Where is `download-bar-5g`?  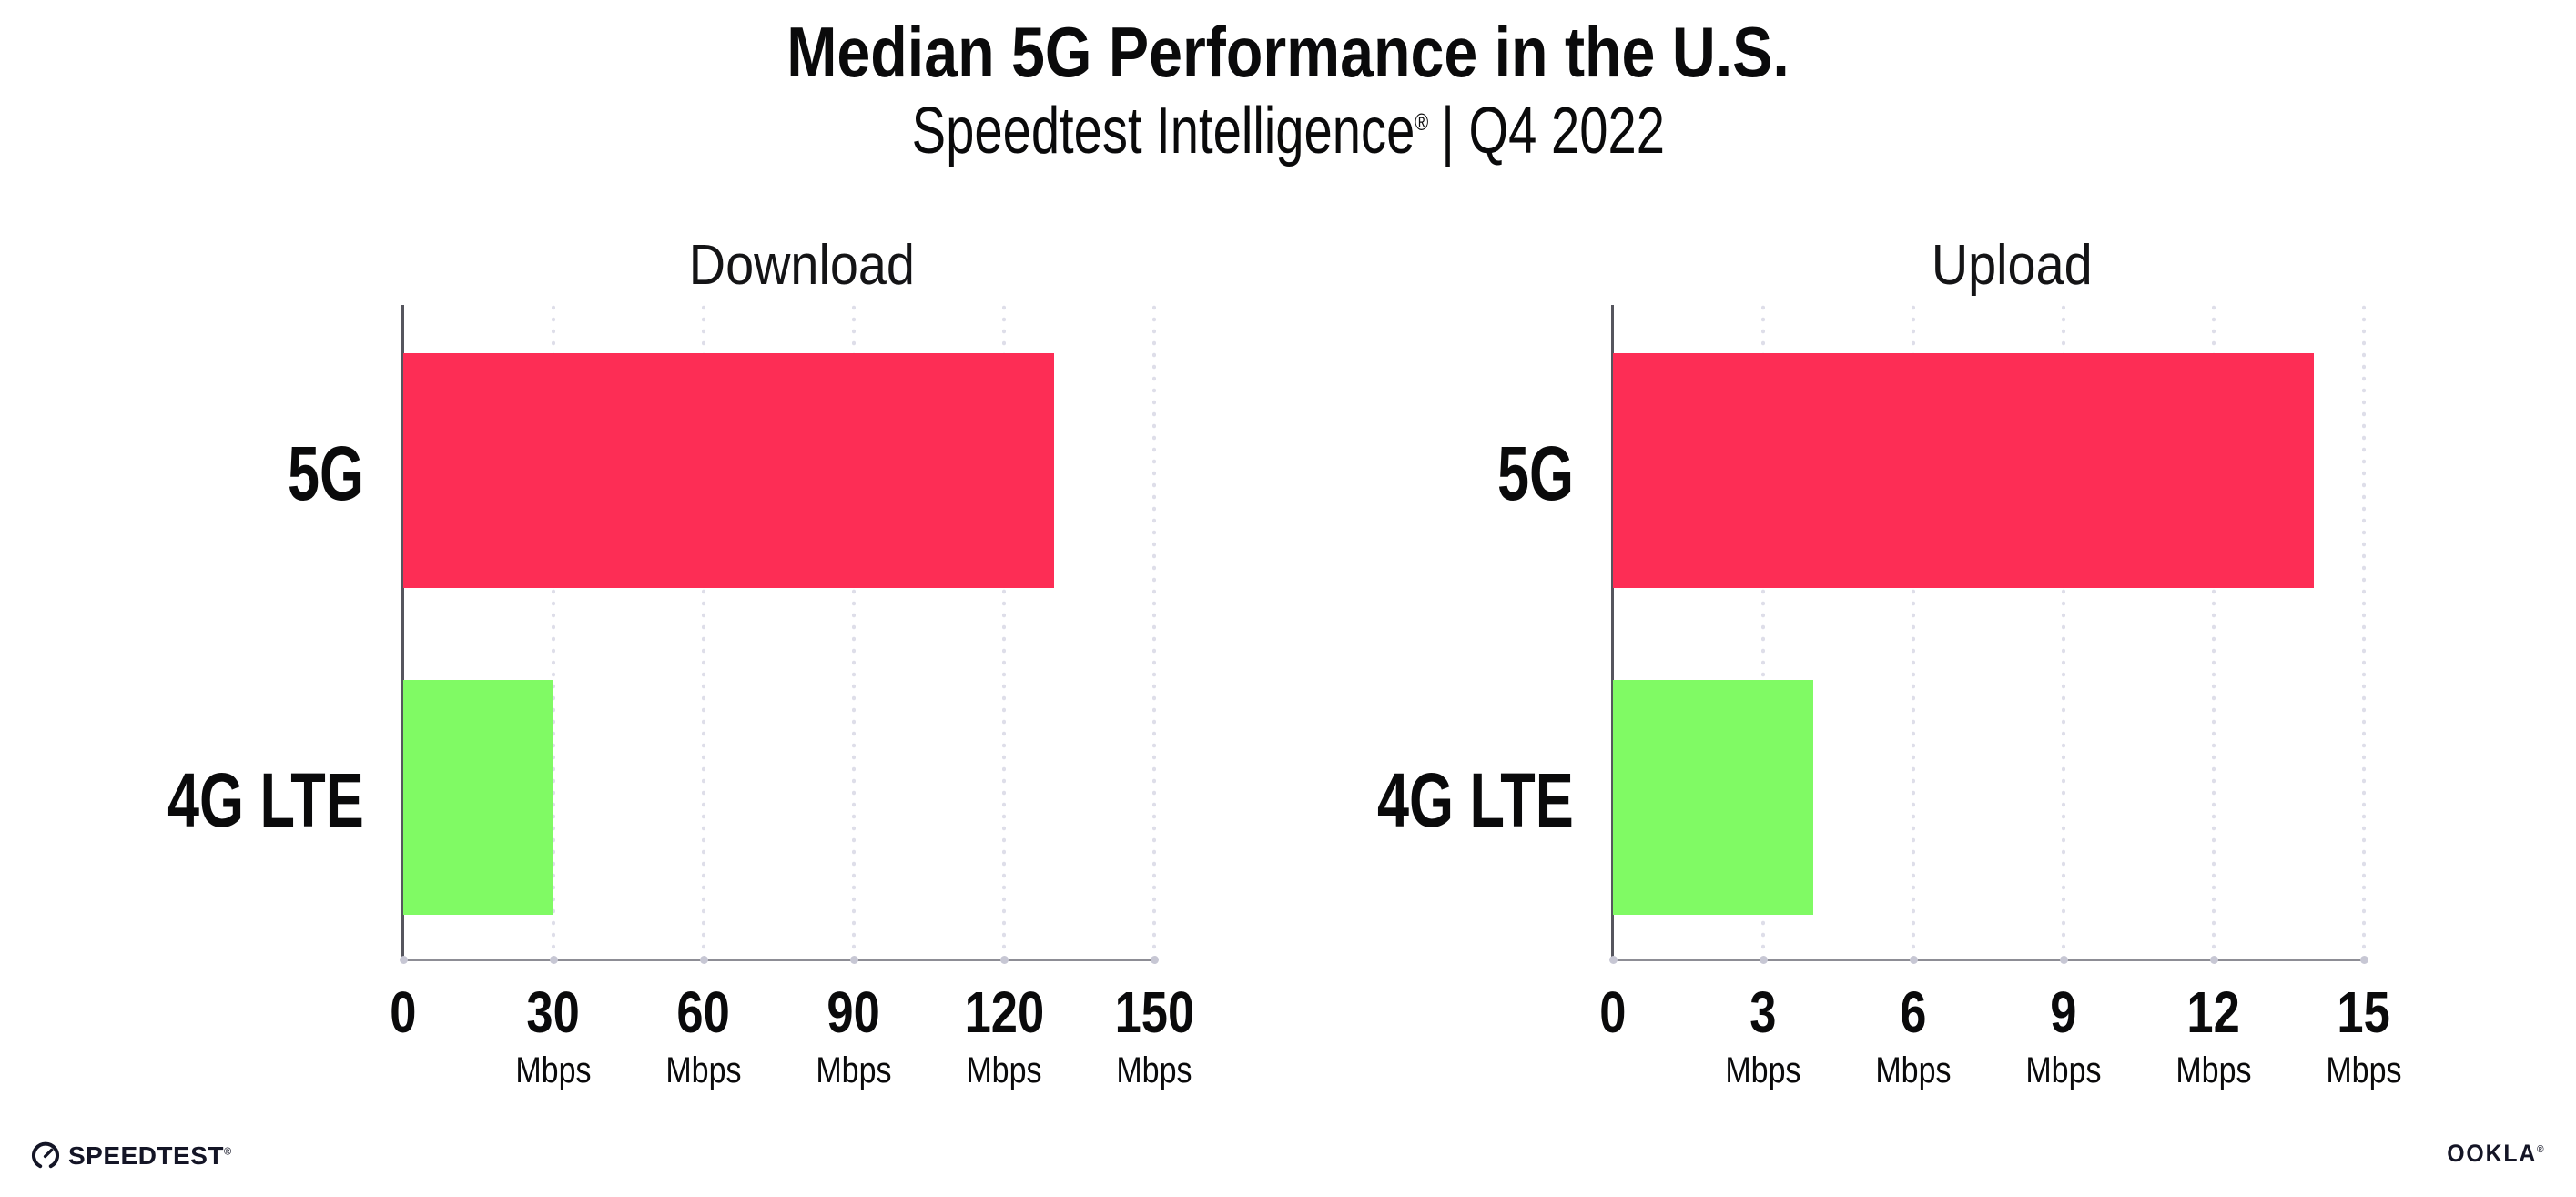
download-bar-5g is located at coordinates (728, 470).